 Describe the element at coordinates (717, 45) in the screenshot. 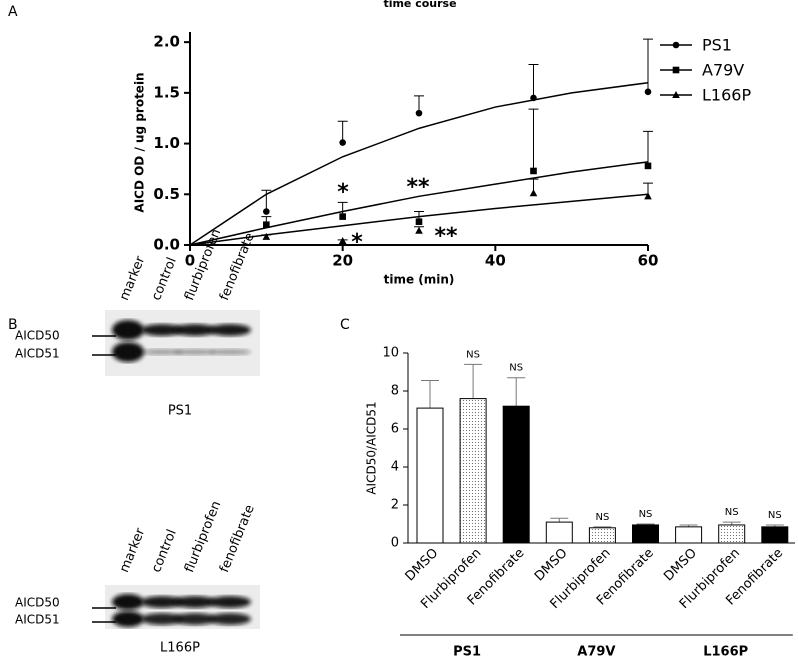

I see `legend-label: PS1` at that location.